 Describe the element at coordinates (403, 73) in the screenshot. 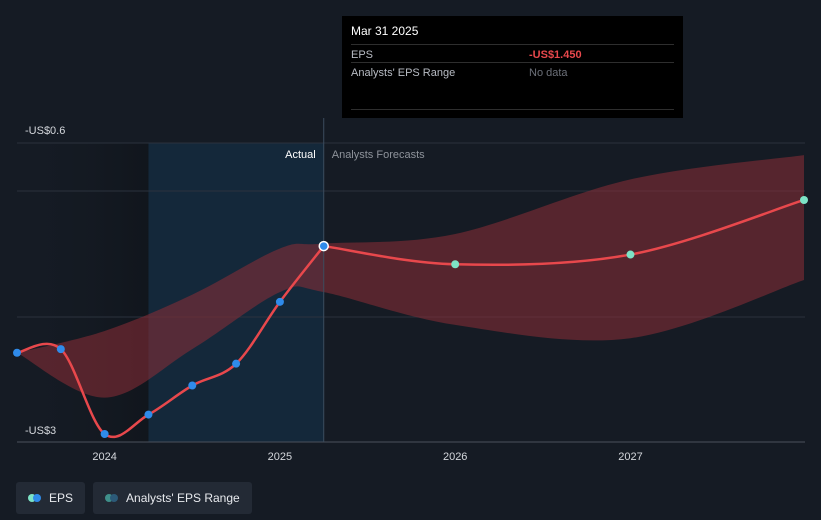

I see `tooltip-range-label: Analysts' EPS Range` at that location.